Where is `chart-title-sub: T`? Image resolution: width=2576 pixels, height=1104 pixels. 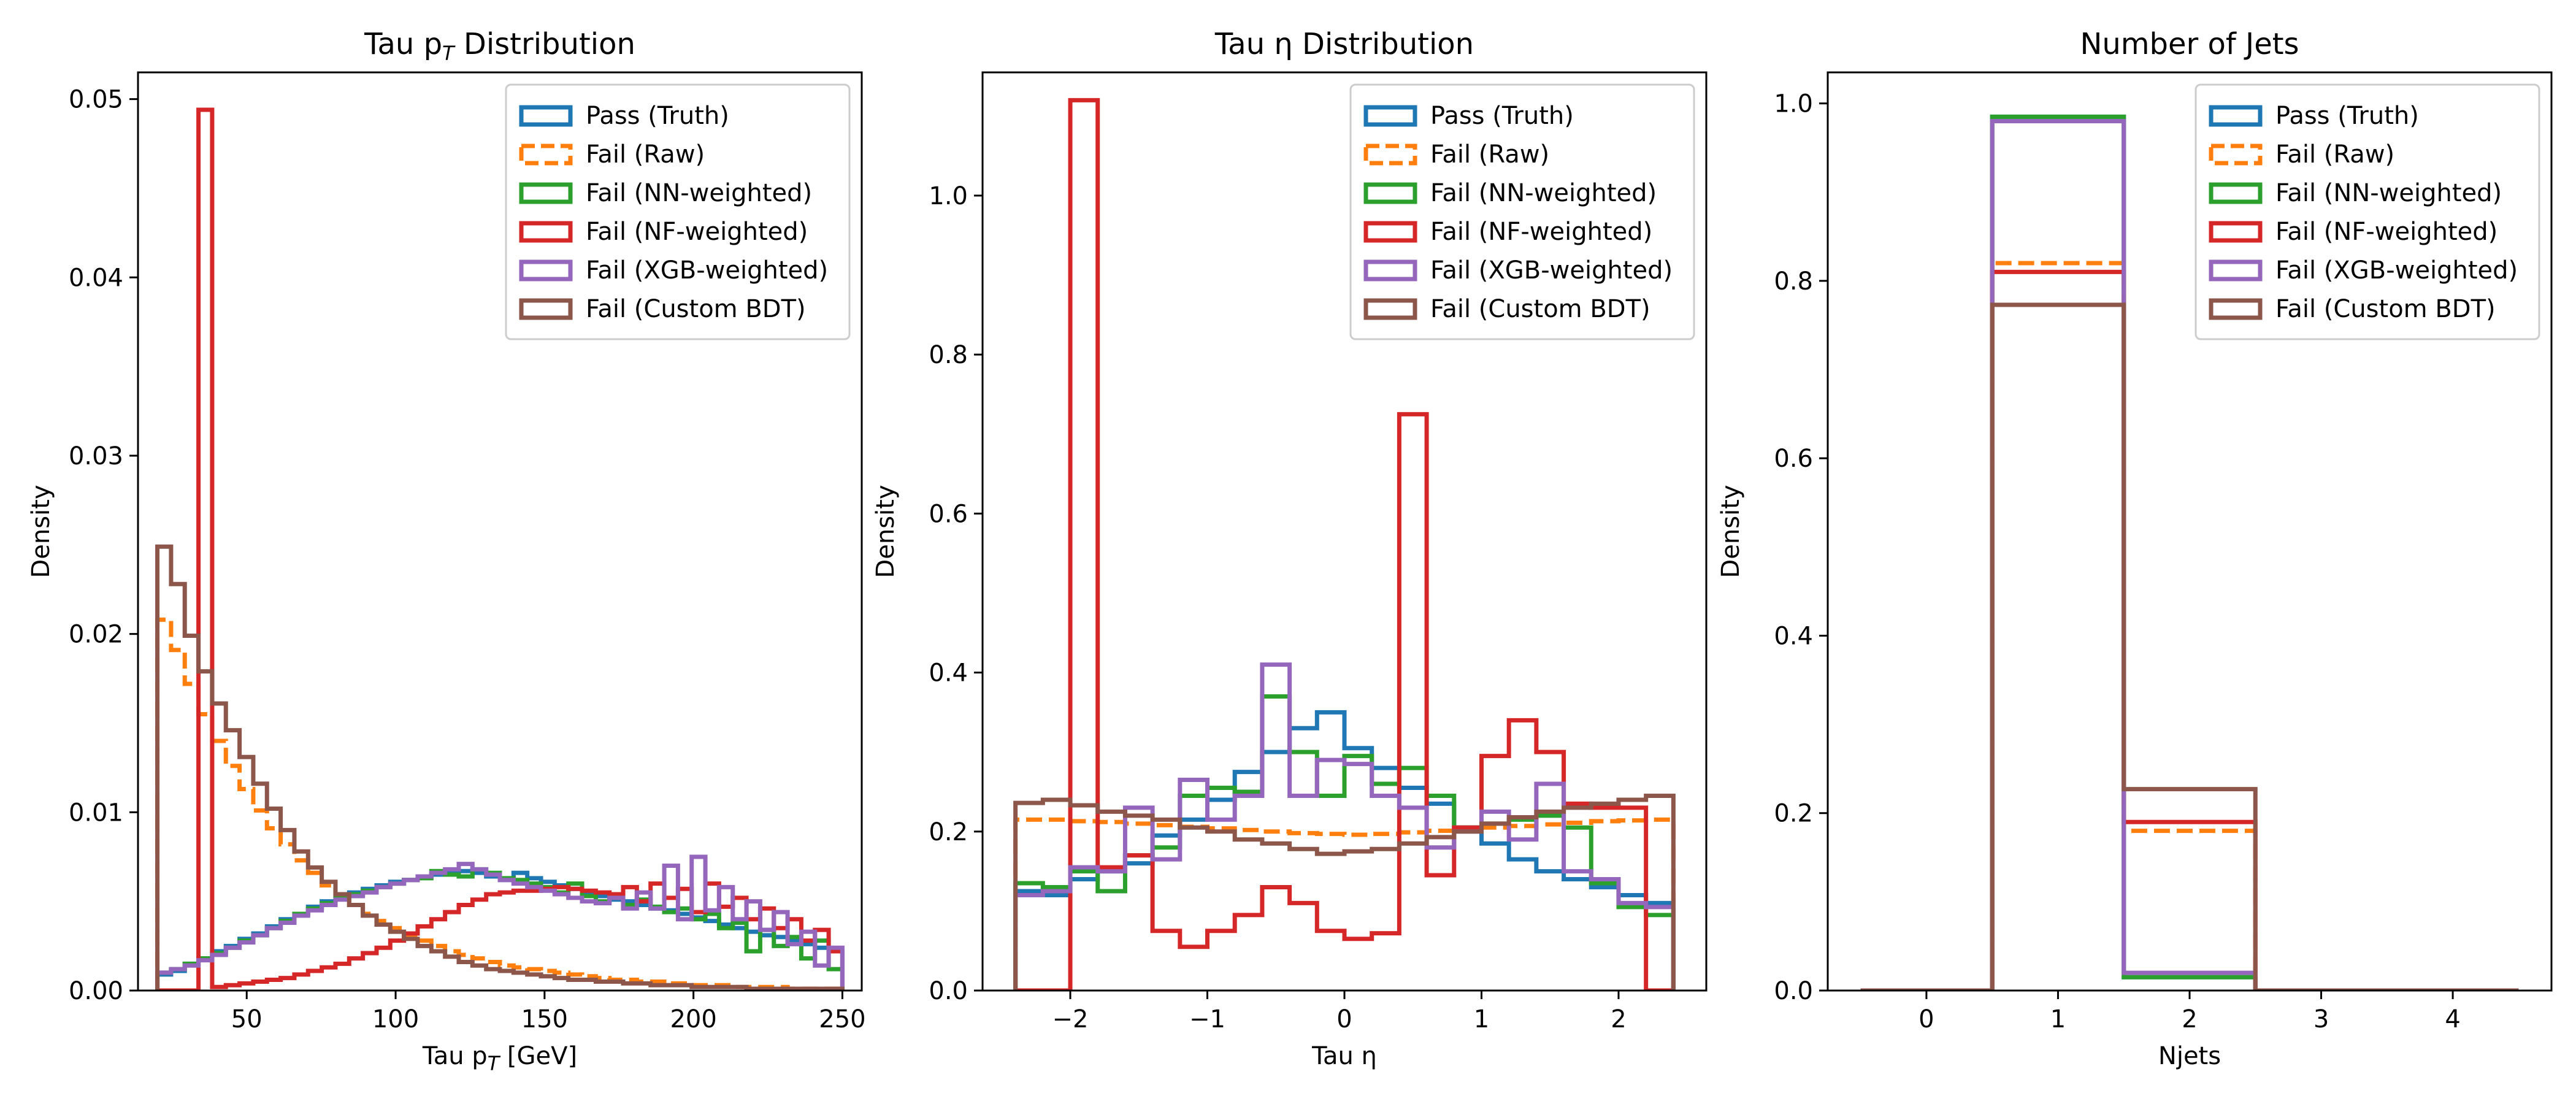 chart-title-sub: T is located at coordinates (449, 53).